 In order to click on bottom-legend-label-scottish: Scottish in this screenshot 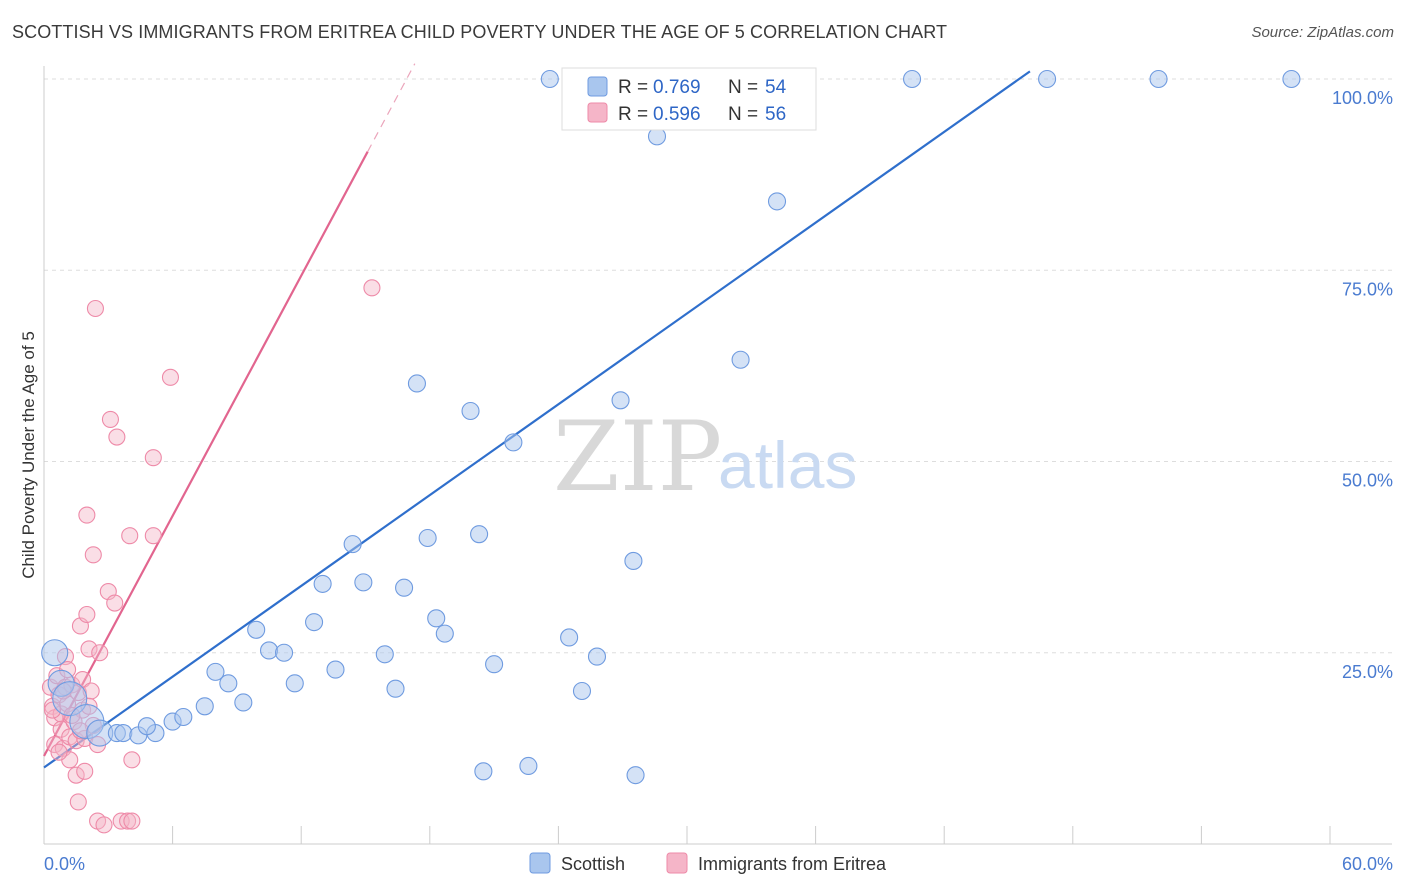, I will do `click(593, 864)`.